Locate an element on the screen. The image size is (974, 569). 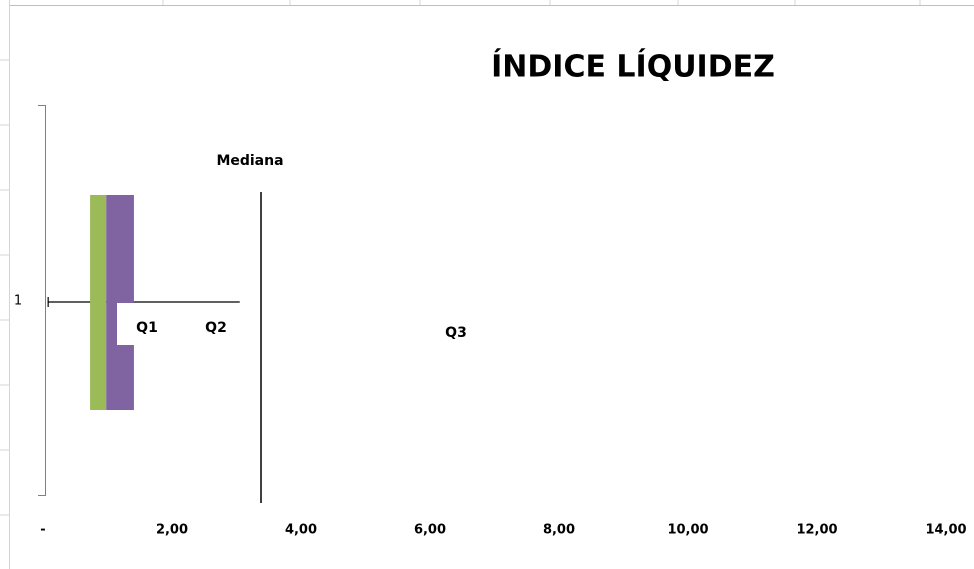
chart-title: ÍNDICE LÍQUIDEZ is located at coordinates (633, 67).